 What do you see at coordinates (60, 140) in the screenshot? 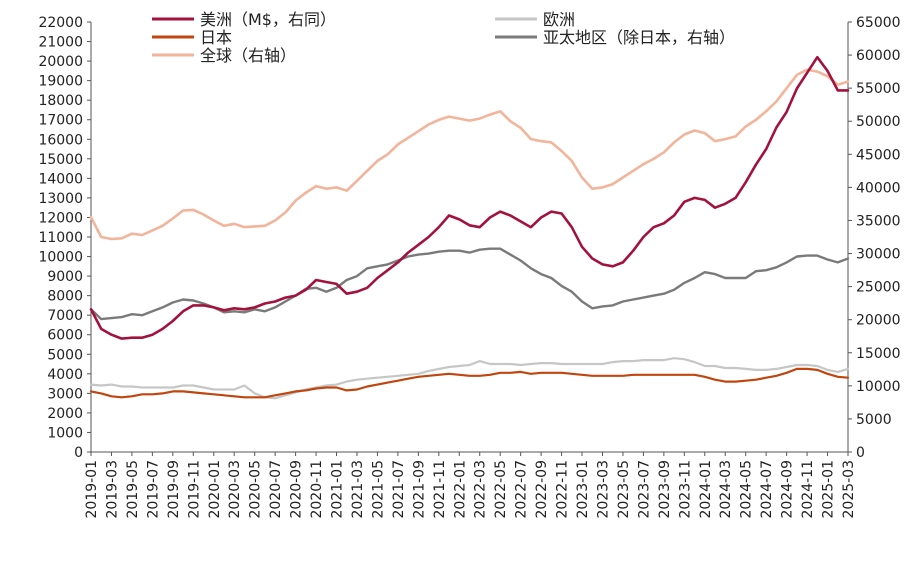
I see `y-left-tick-label: 16000` at bounding box center [60, 140].